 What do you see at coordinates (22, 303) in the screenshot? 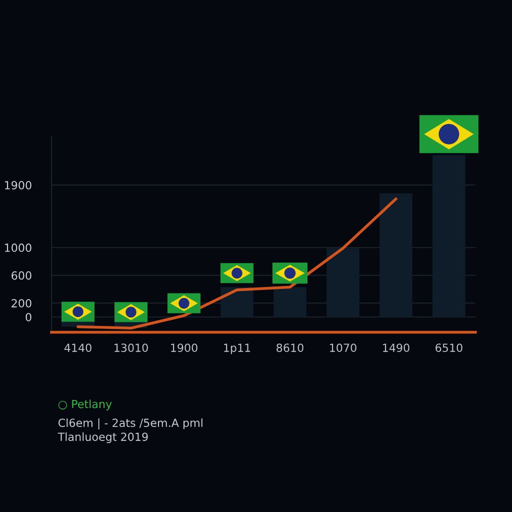
I see `y-tick-label: 200` at bounding box center [22, 303].